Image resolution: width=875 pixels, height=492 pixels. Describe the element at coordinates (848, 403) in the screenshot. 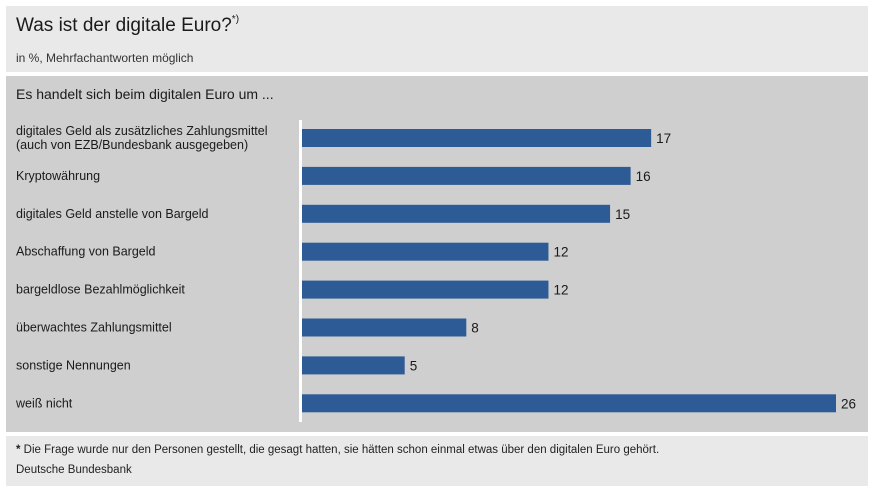

I see `value-label-7: 26` at that location.